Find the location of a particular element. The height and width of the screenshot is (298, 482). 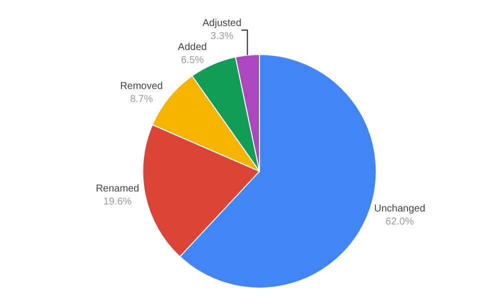

data-label: 6.5% is located at coordinates (192, 60).